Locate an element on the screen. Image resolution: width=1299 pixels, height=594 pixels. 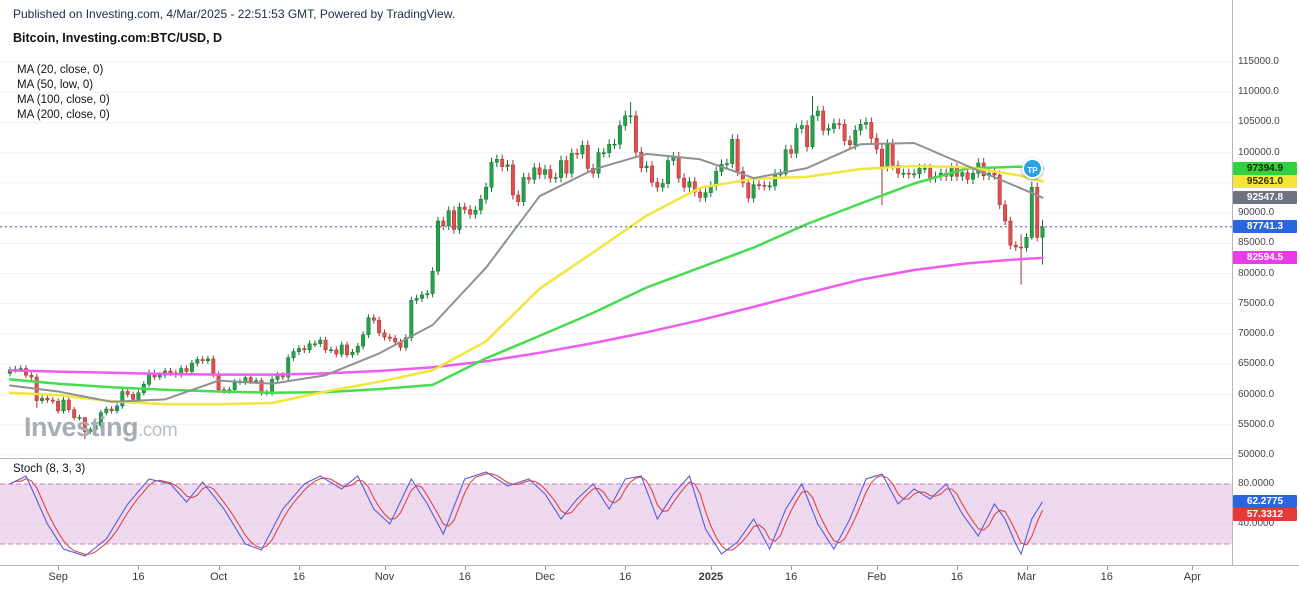
legend-ma50: MA (50, low, 0) is located at coordinates (55, 85).